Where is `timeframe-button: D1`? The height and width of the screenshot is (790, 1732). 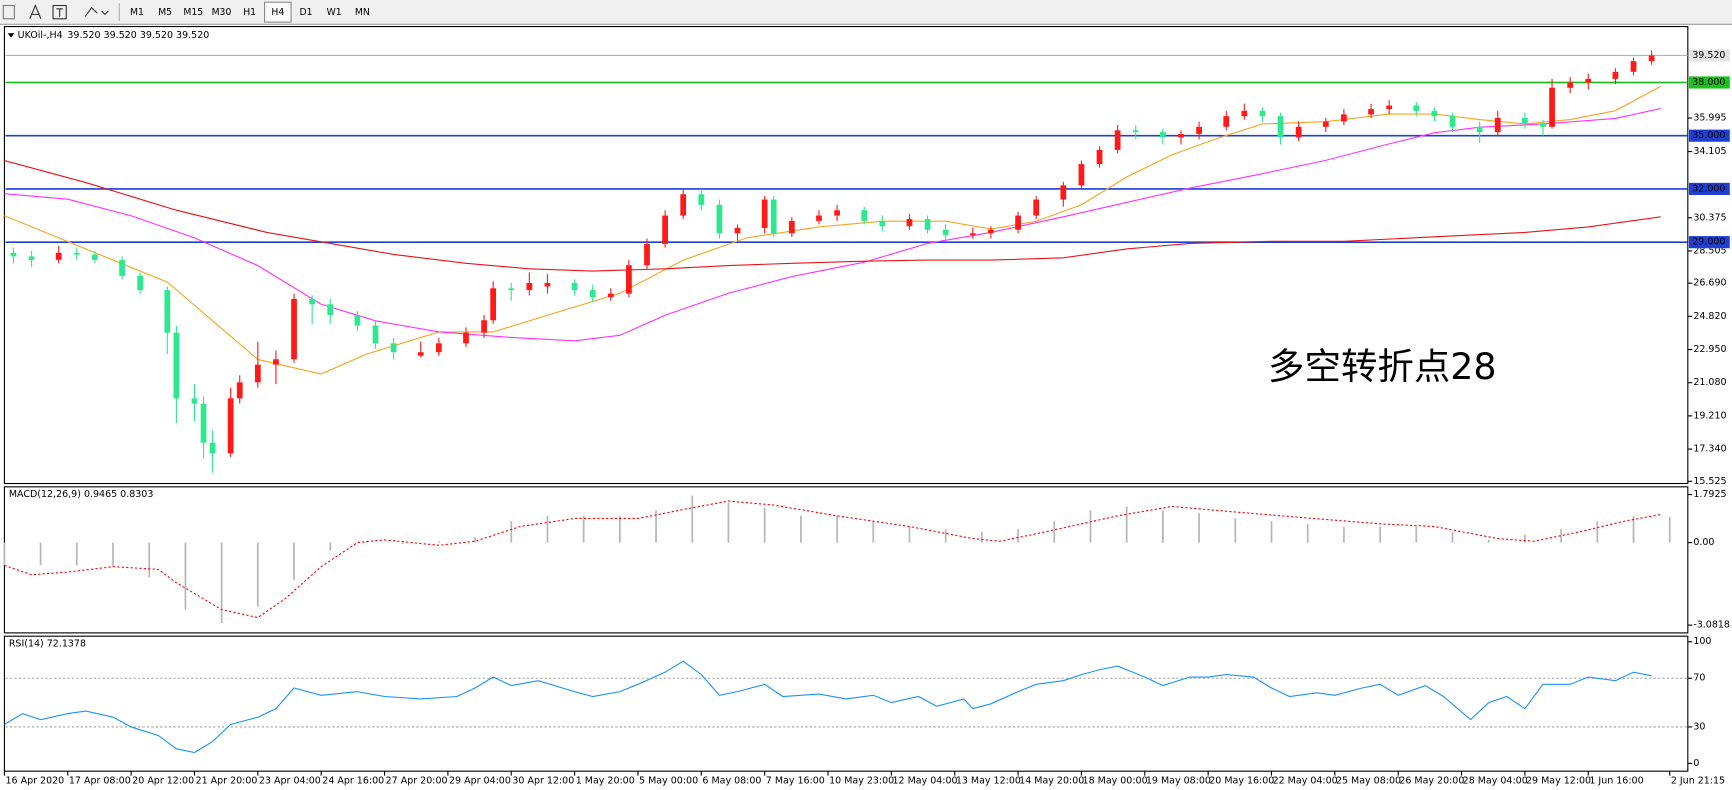
timeframe-button: D1 is located at coordinates (305, 12).